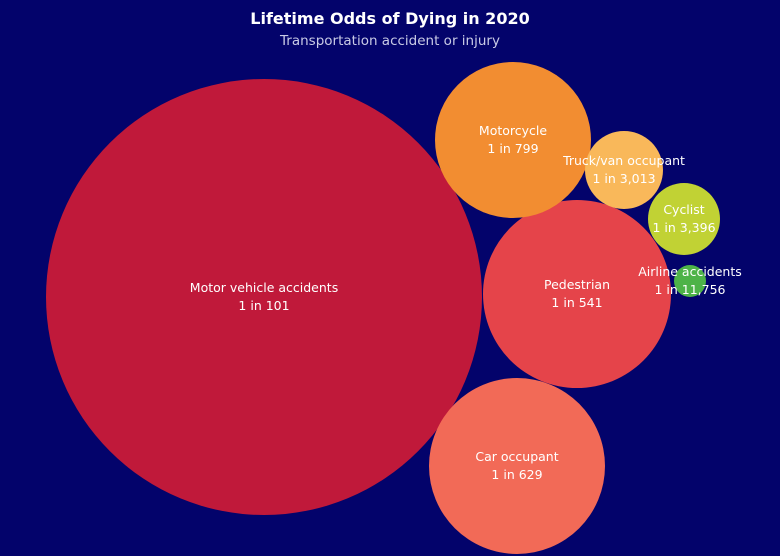  I want to click on bubble-label-motor-vehicle-accidents: Motor vehicle accidents, so click(264, 287).